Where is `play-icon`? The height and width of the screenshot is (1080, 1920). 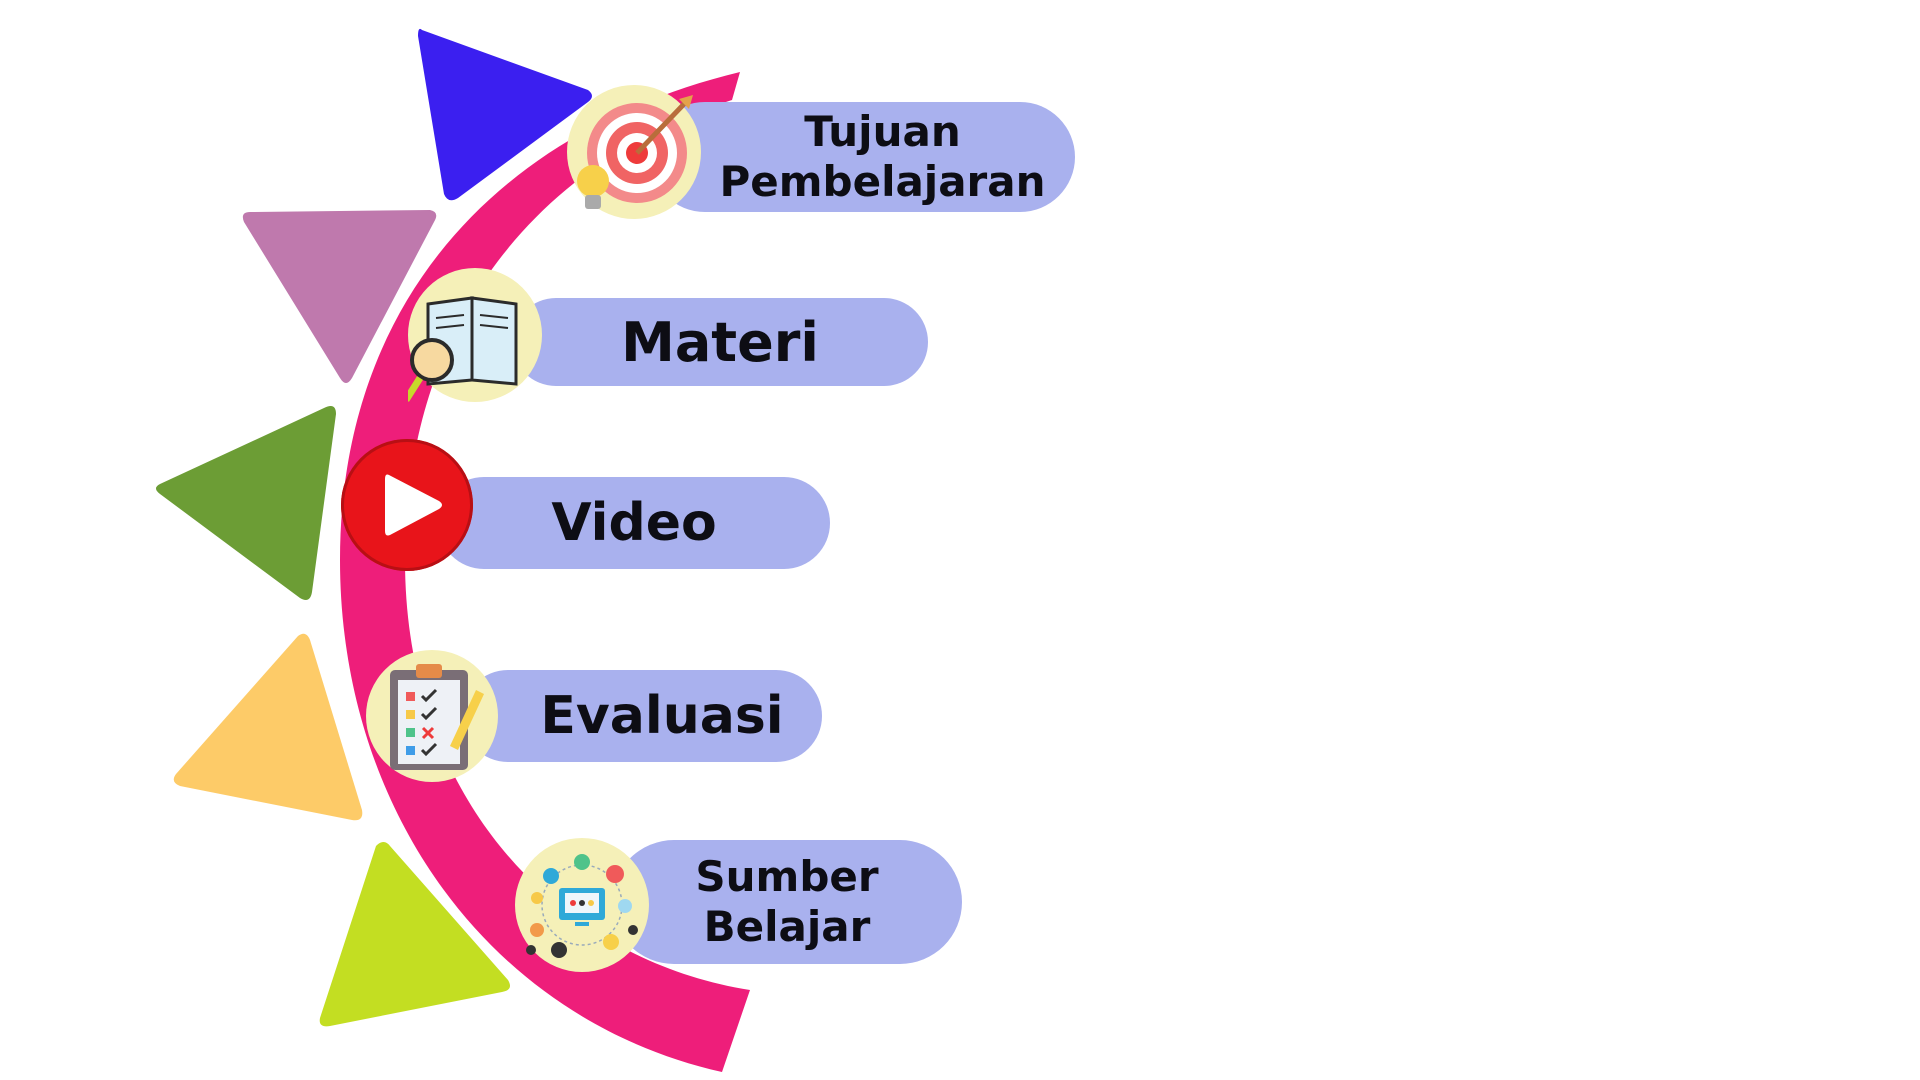
play-icon is located at coordinates (407, 505).